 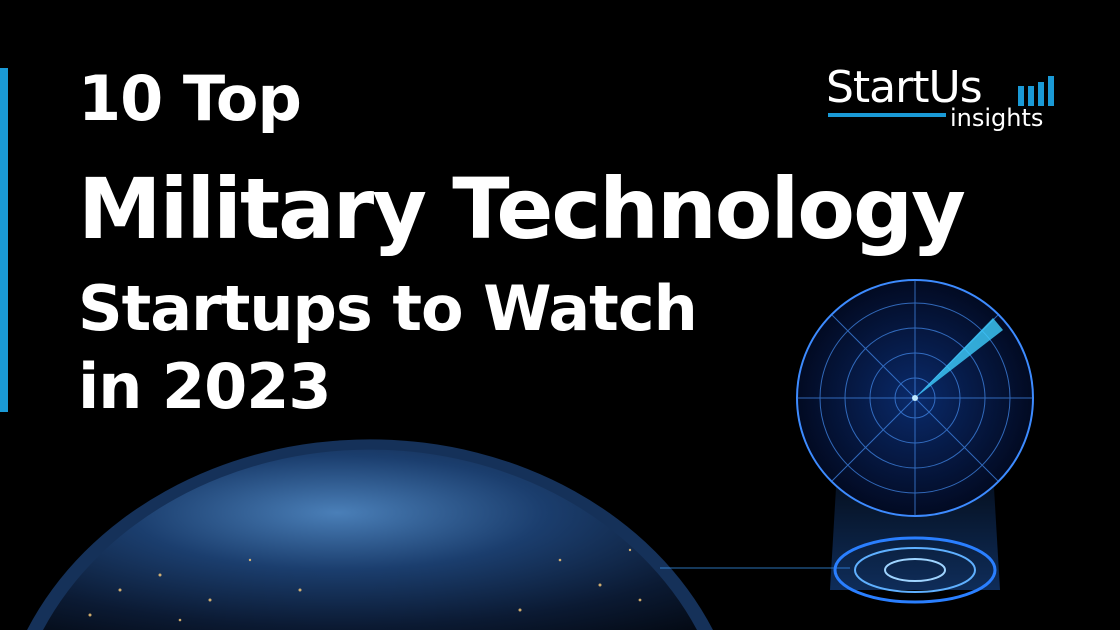 I want to click on accent-bar, so click(x=4, y=240).